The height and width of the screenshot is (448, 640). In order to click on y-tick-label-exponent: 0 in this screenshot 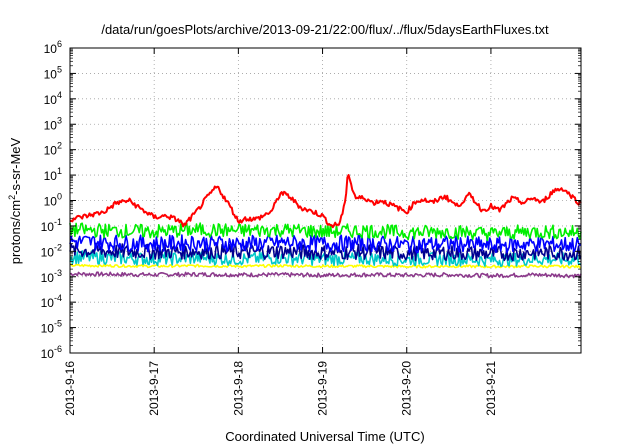, I will do `click(59, 197)`.